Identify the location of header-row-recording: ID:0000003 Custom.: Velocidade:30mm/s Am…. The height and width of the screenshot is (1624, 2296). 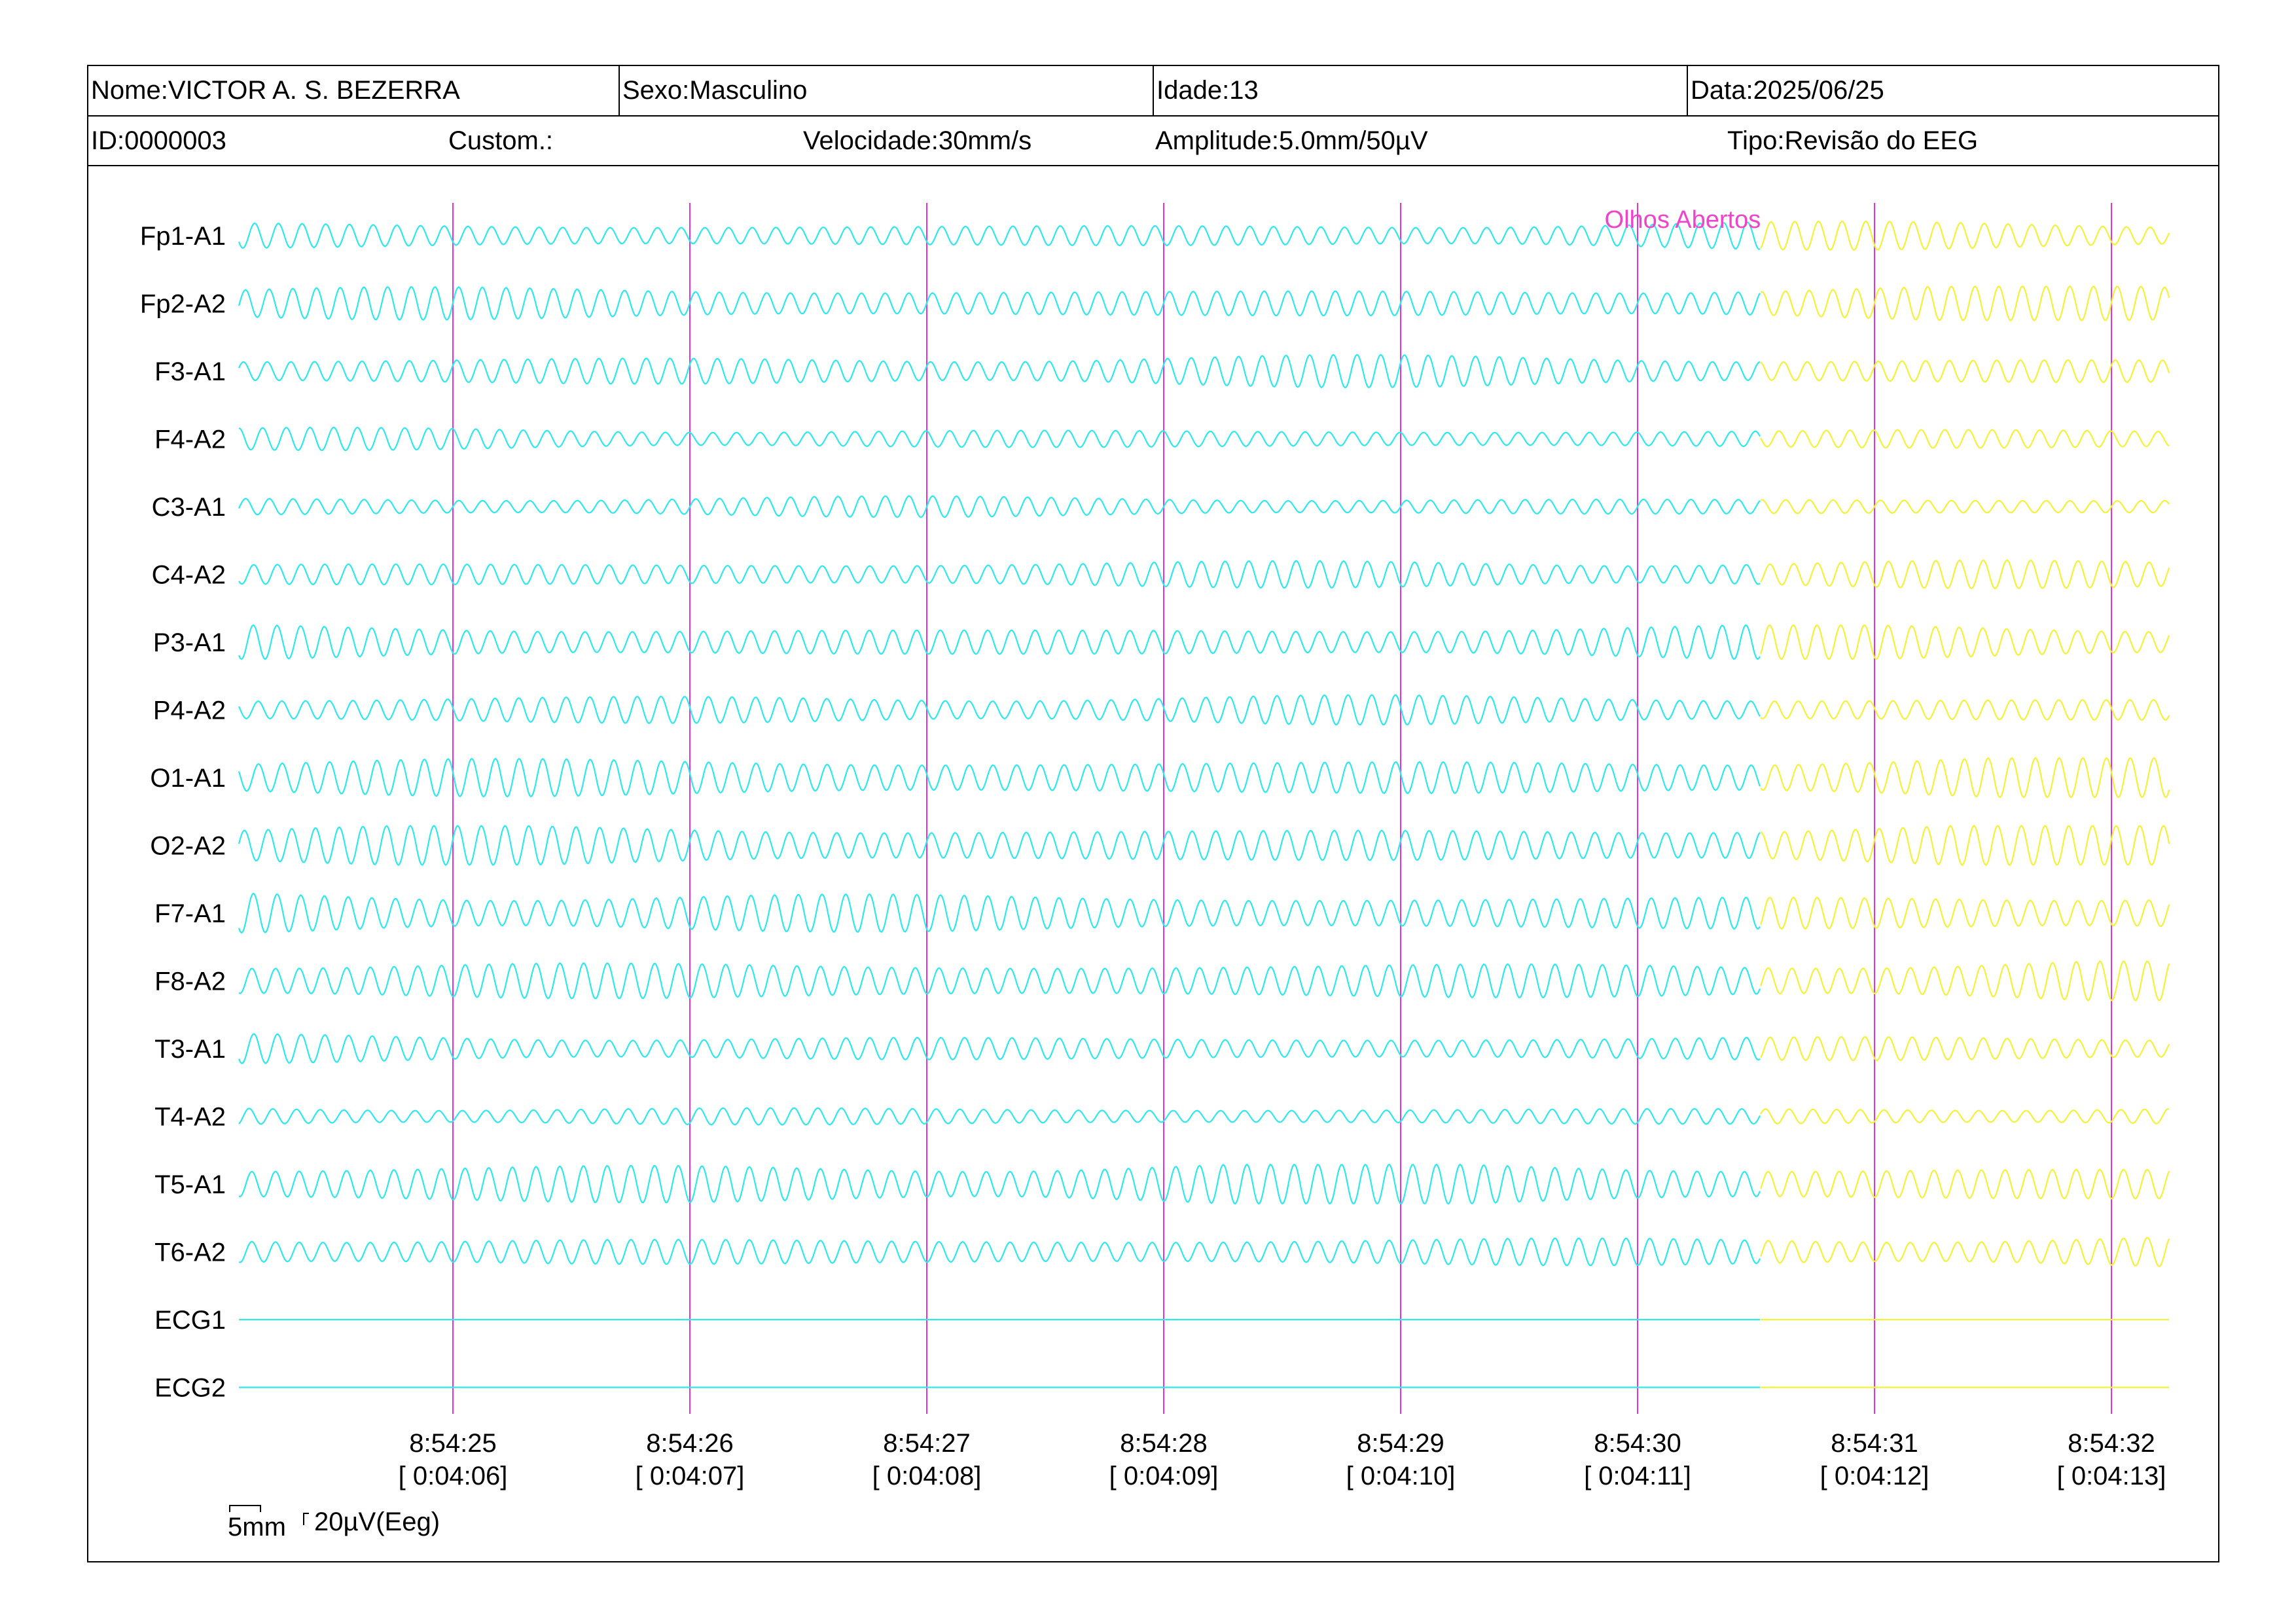
(1153, 141).